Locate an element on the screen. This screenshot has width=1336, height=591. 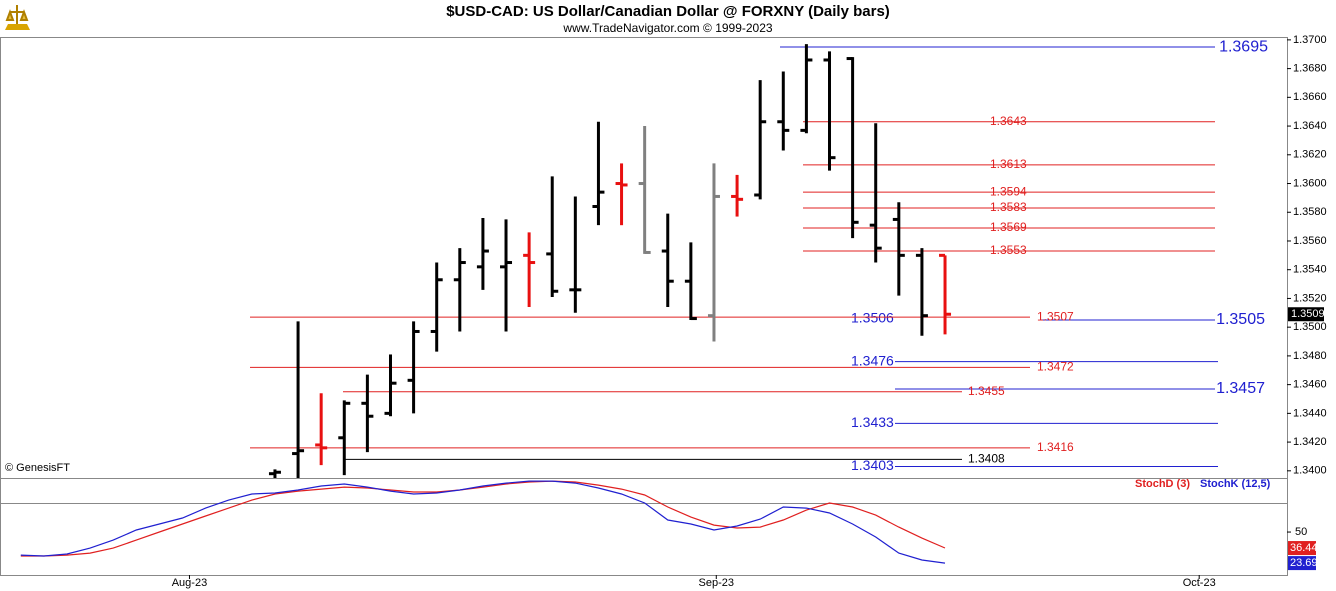
legend-entry: StochD (3) is located at coordinates (1162, 484).